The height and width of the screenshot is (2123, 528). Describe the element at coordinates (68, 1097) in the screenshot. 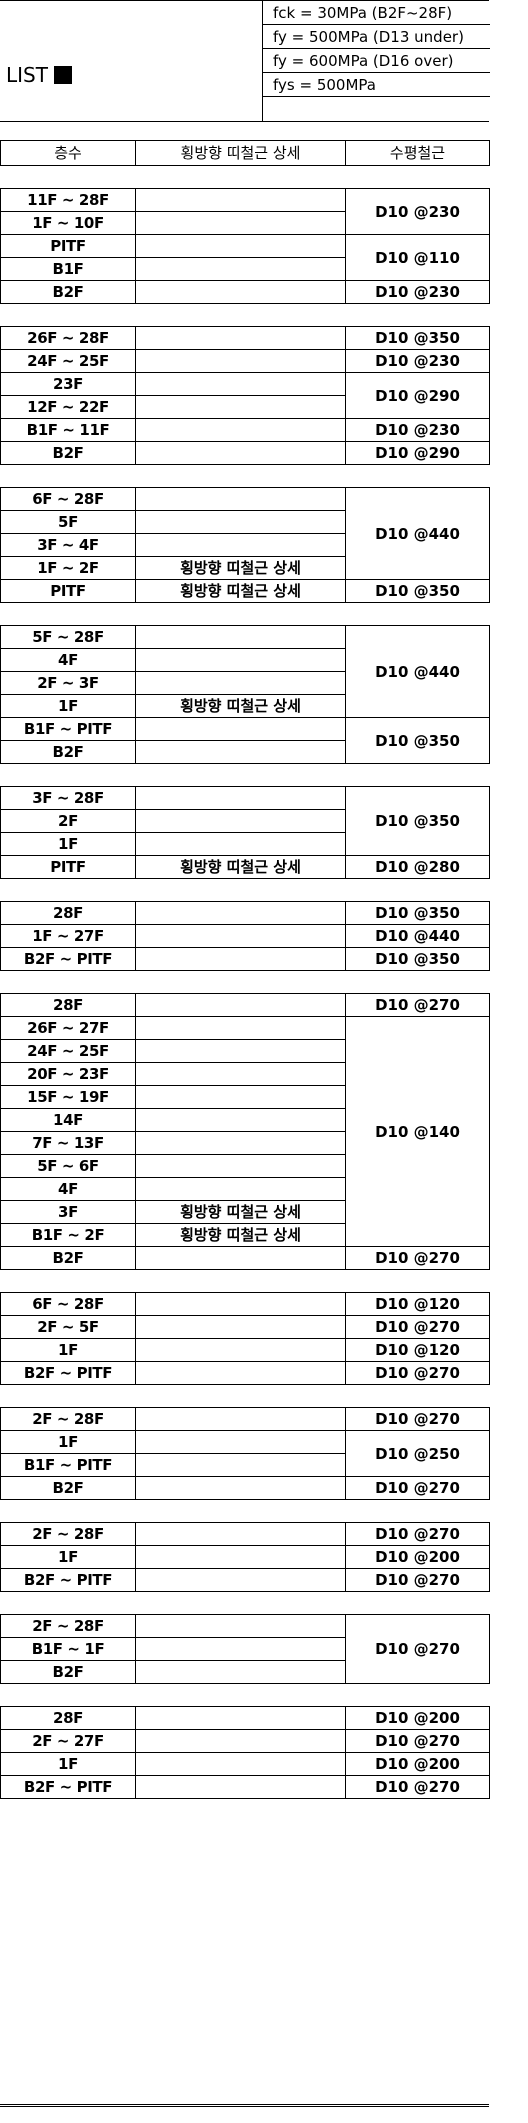

I see `floor-cell: 15F ~ 19F` at that location.